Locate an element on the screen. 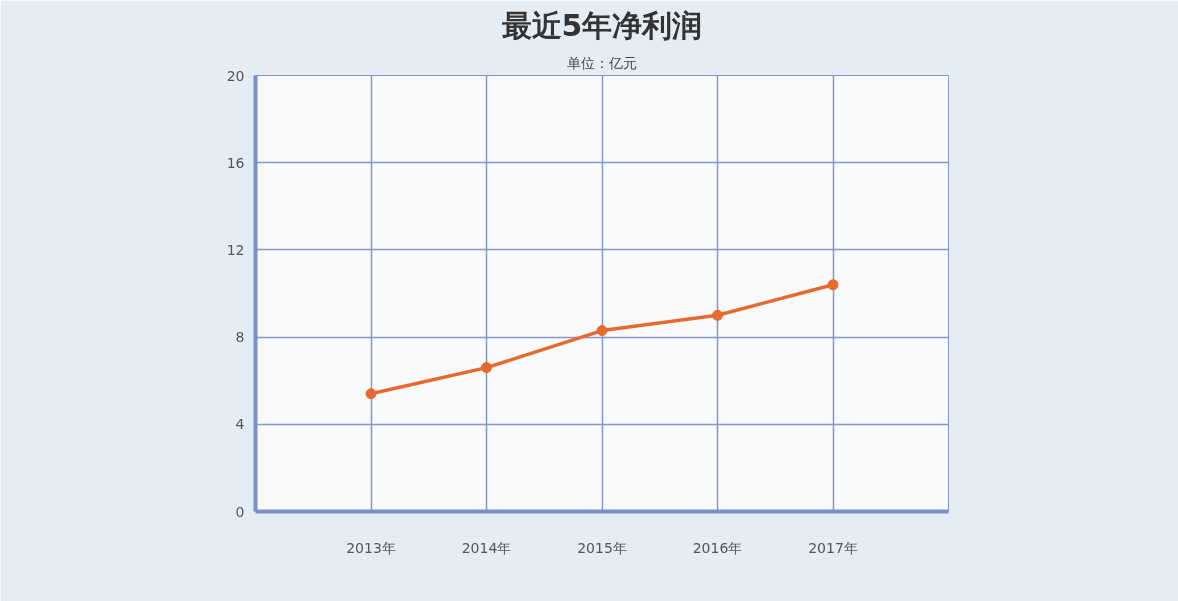  x-tick-label: 2016年 is located at coordinates (717, 547).